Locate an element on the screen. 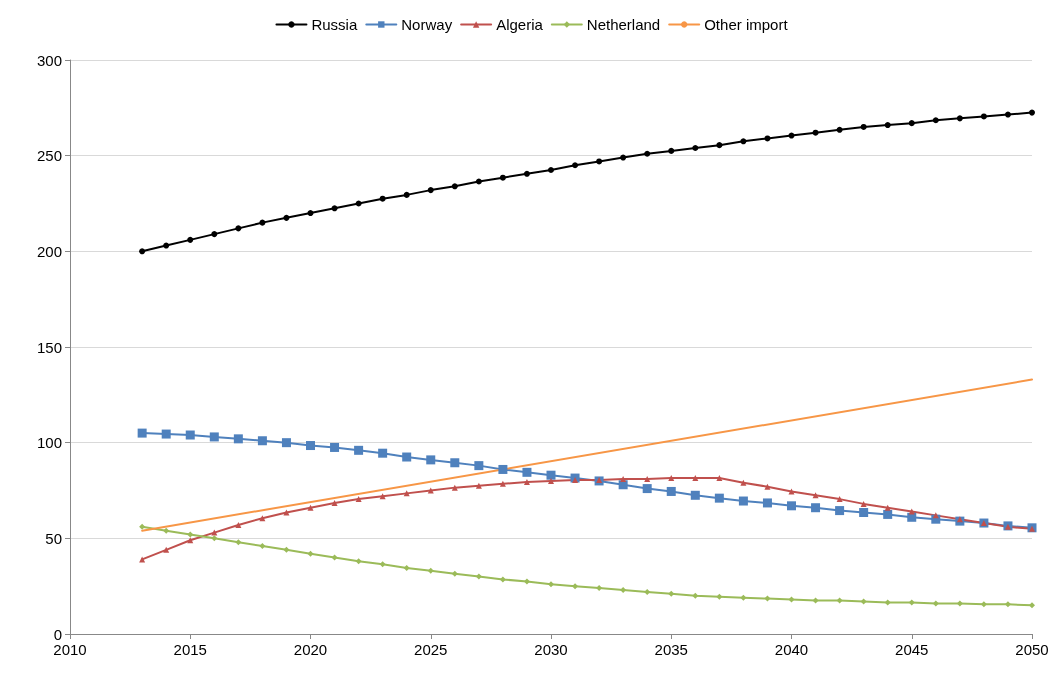  legend-label: Algeria is located at coordinates (520, 24).